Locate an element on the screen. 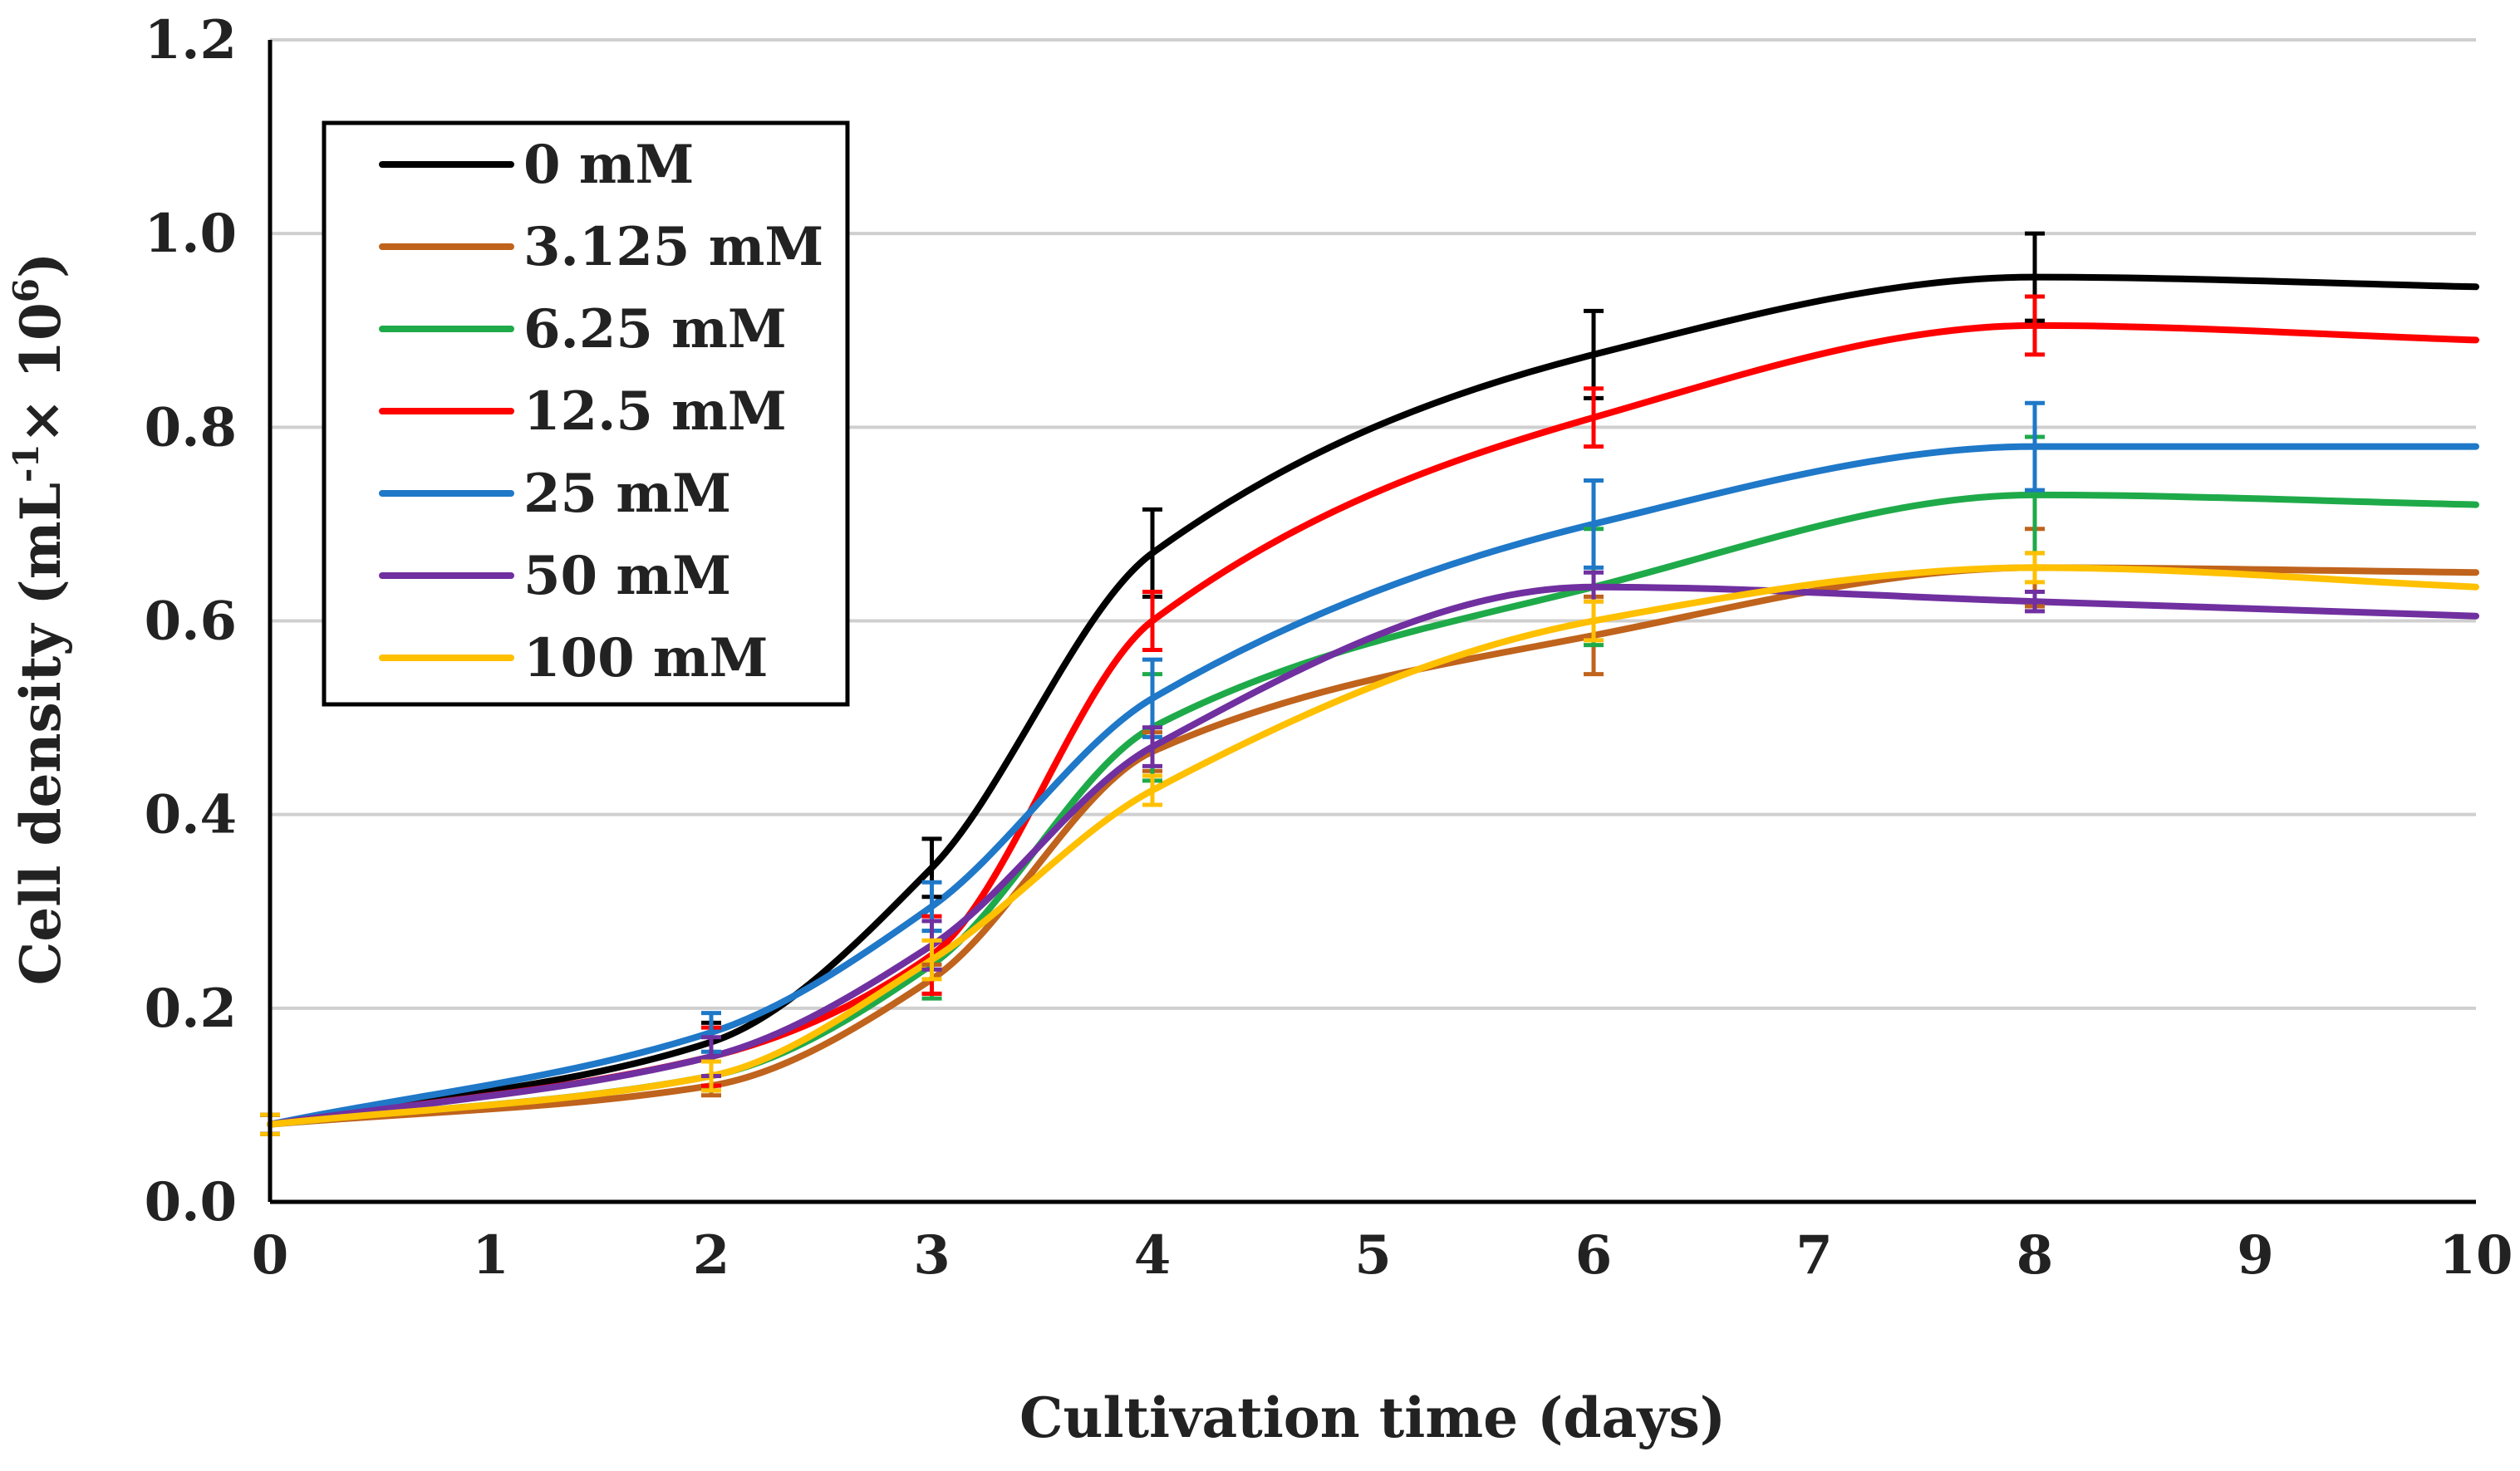 The height and width of the screenshot is (1471, 2520). legend-item-100-mm: 100 mM is located at coordinates (573, 658).